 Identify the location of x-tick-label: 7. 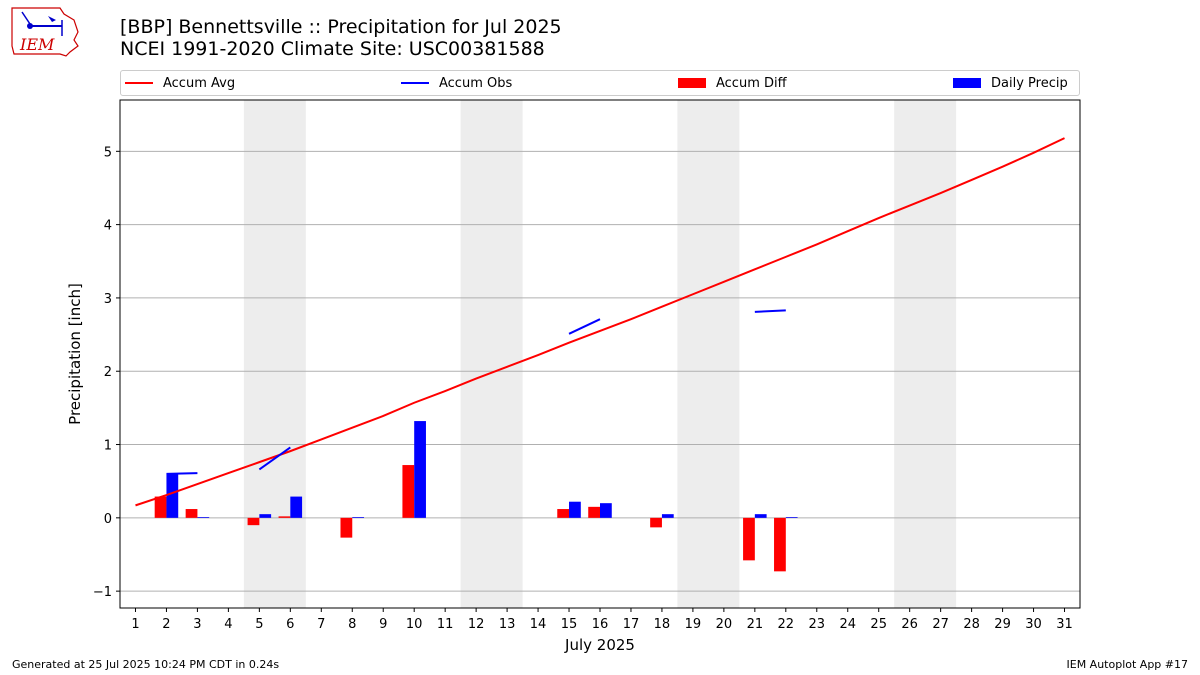
(321, 624).